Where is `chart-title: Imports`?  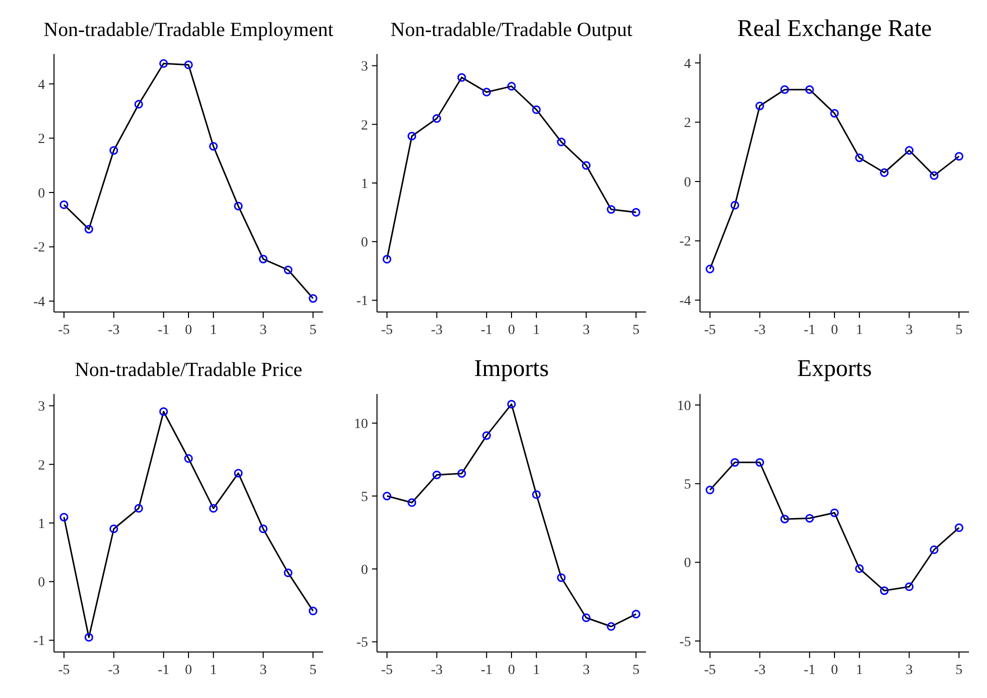
chart-title: Imports is located at coordinates (511, 369).